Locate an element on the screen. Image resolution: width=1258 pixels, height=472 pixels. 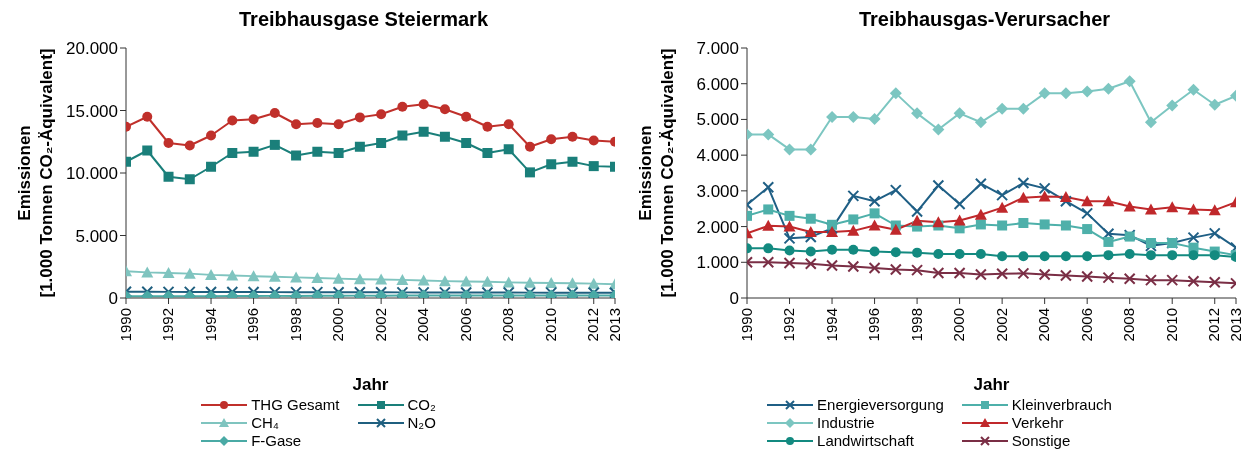
legend-label: F-Gase is located at coordinates (276, 441).